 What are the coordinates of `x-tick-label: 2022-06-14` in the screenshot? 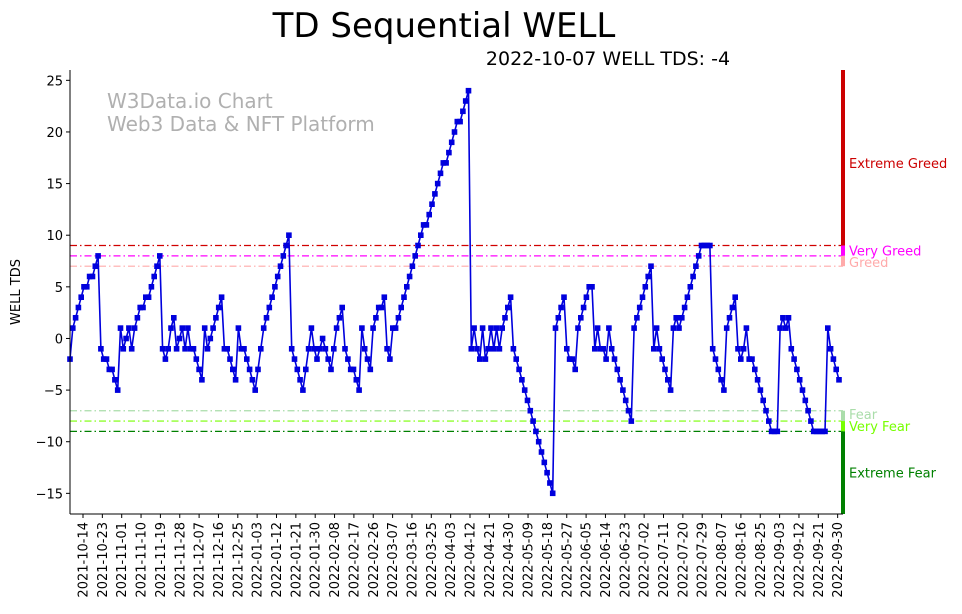 It's located at (606, 560).